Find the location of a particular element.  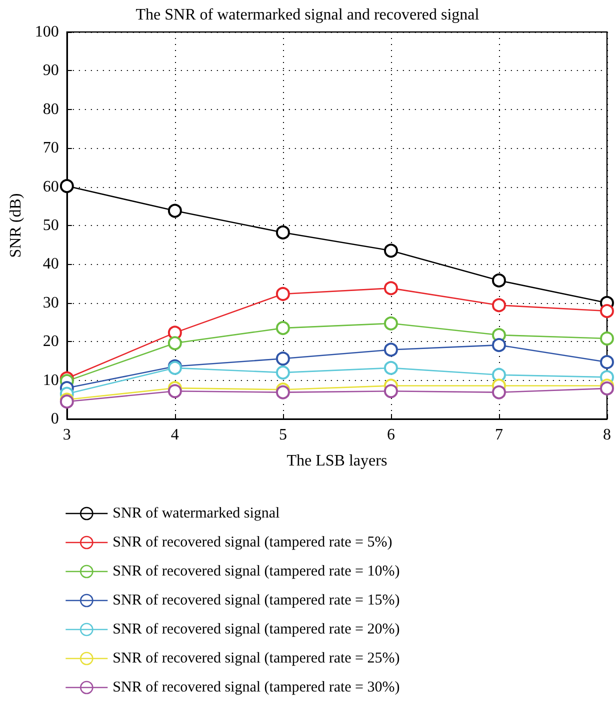

y-tick-label: 90 is located at coordinates (50, 71).